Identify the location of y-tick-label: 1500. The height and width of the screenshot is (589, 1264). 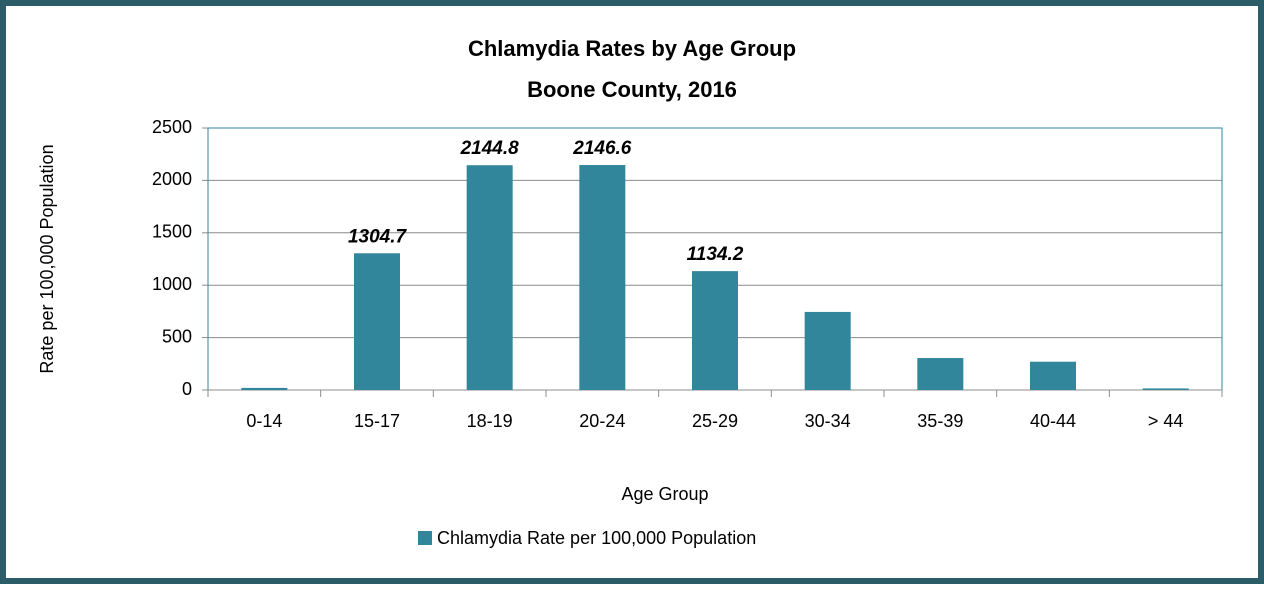
(172, 232).